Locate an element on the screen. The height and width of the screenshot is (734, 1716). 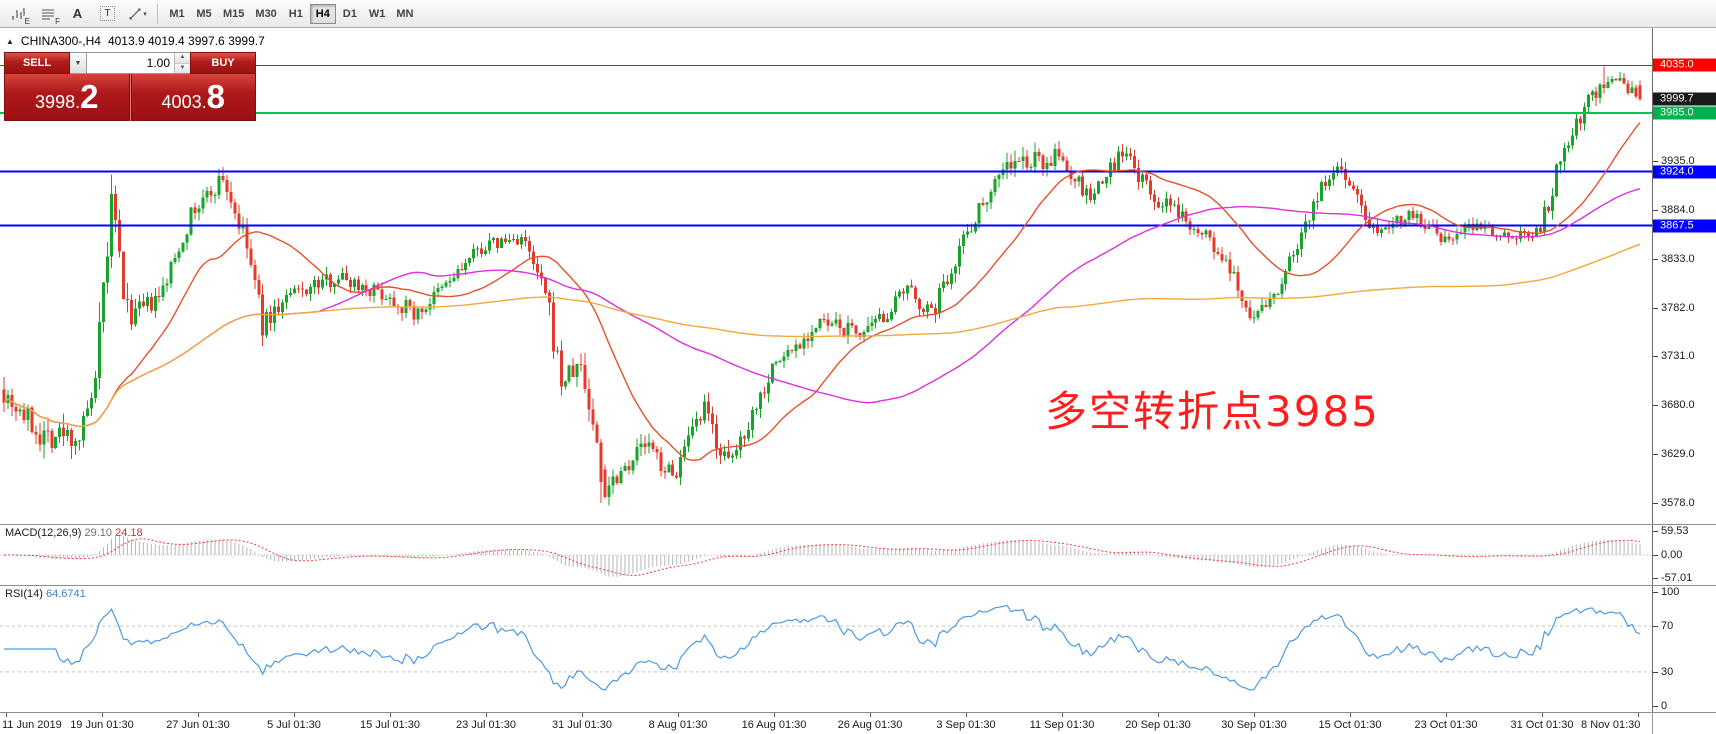
time-axis-label: 15 Jul 01:30 is located at coordinates (390, 725).